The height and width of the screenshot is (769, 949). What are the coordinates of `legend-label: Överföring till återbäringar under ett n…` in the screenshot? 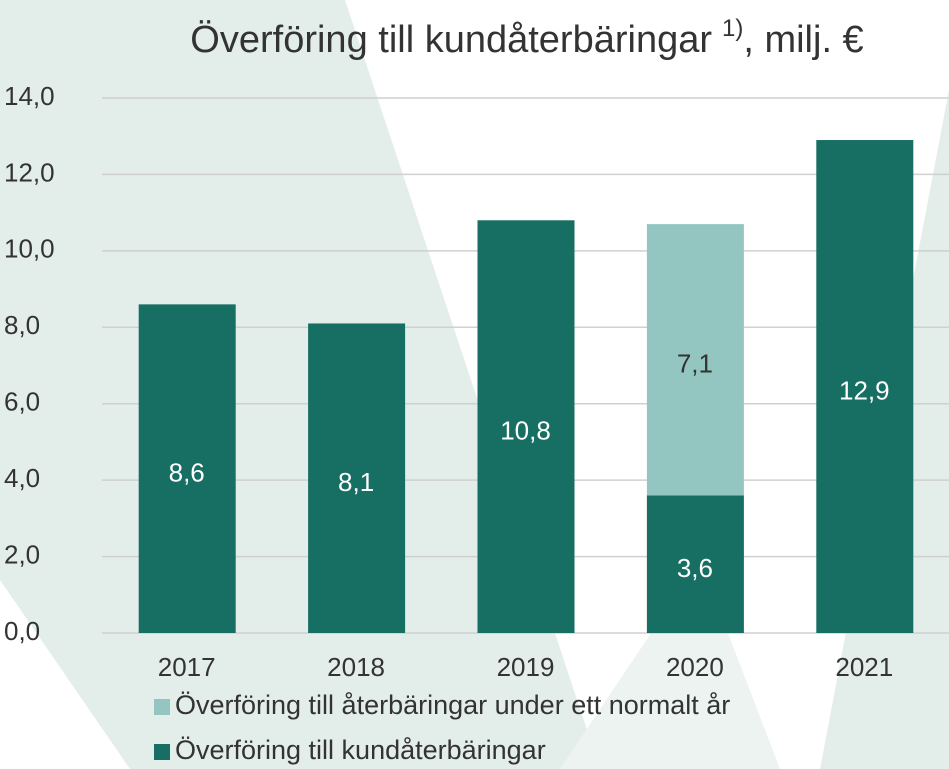 It's located at (452, 705).